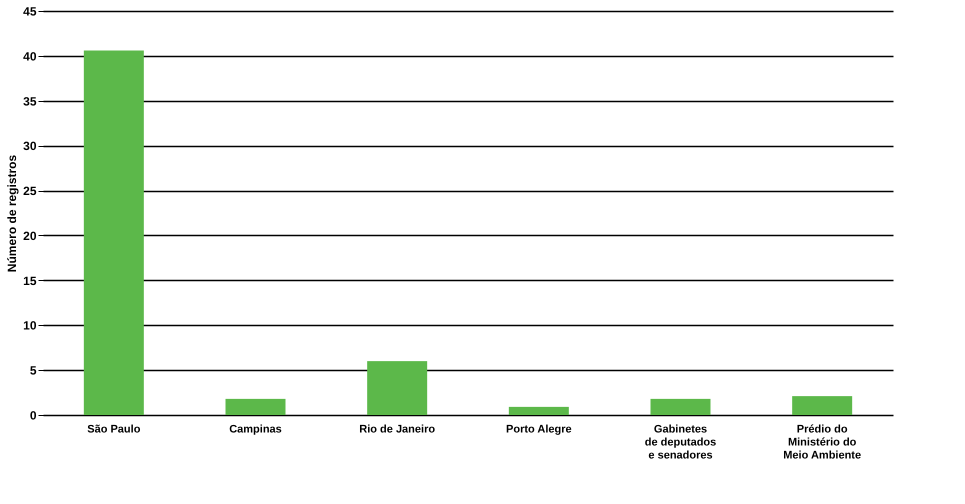 The height and width of the screenshot is (504, 965). What do you see at coordinates (680, 443) in the screenshot?
I see `x-tick-label: Gabinetes de deputados e senadores` at bounding box center [680, 443].